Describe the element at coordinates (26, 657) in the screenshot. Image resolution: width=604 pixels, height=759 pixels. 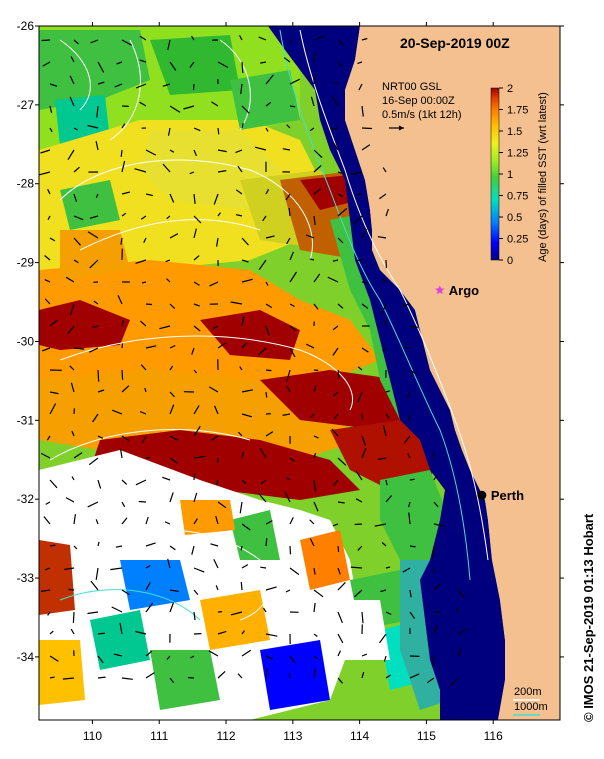
I see `lat-tick-label: -34` at that location.